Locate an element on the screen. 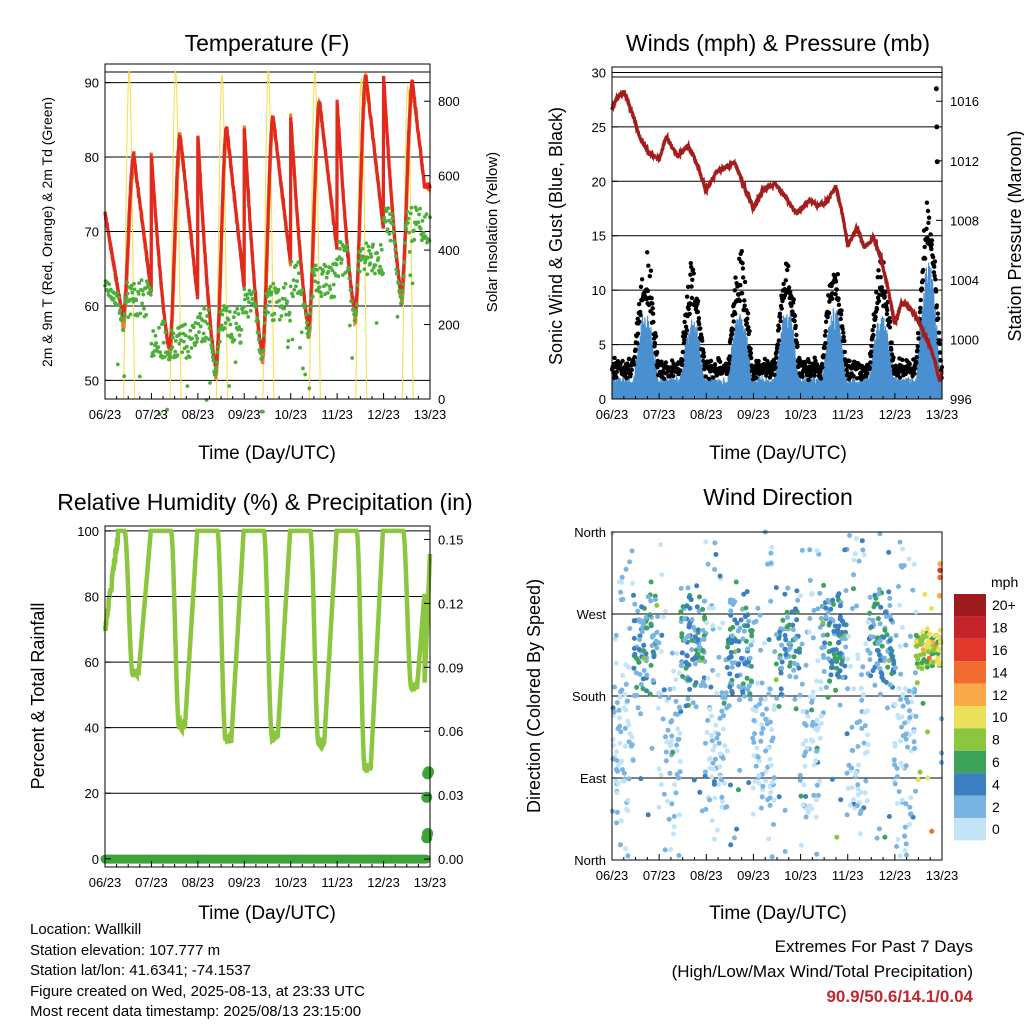 The image size is (1024, 1024). temperature-series is located at coordinates (267, 243).